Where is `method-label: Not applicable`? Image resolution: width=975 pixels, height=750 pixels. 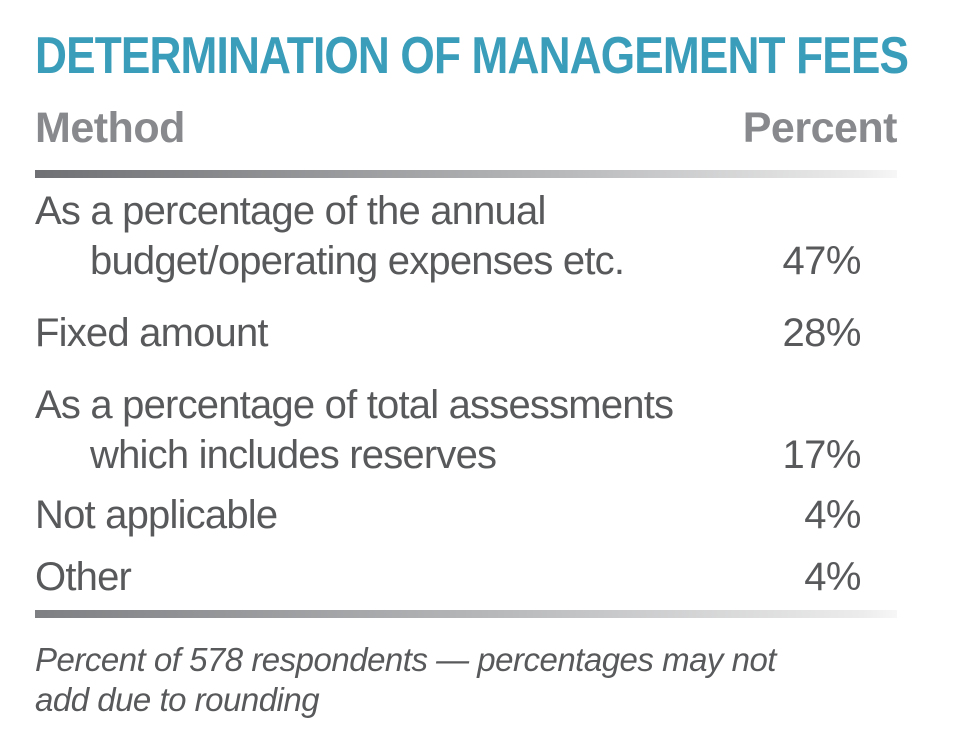 method-label: Not applicable is located at coordinates (381, 515).